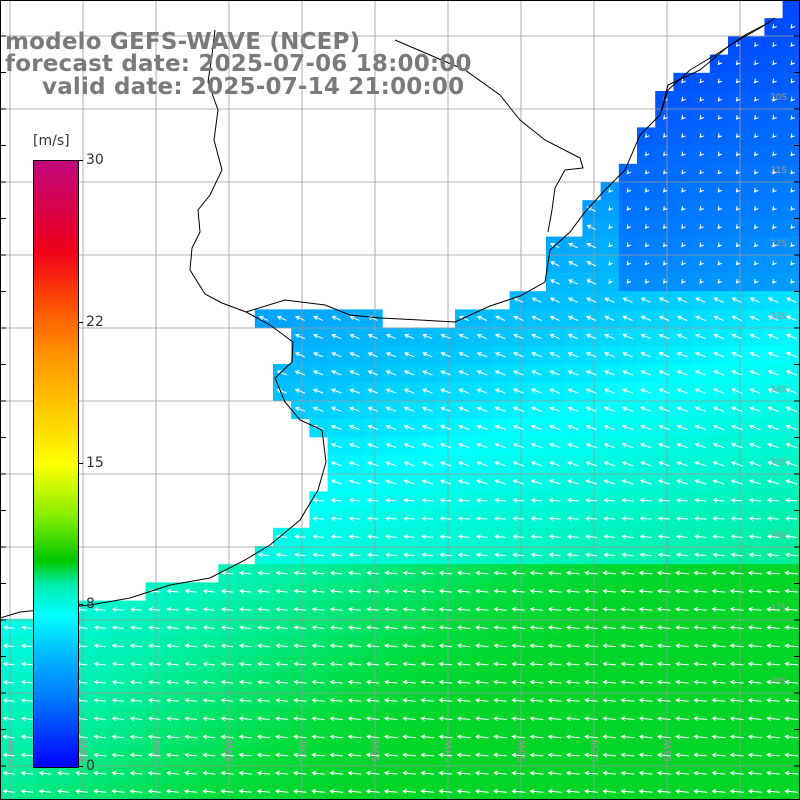 This screenshot has height=800, width=800. What do you see at coordinates (95, 160) in the screenshot?
I see `colorbar-tick-label: 30` at bounding box center [95, 160].